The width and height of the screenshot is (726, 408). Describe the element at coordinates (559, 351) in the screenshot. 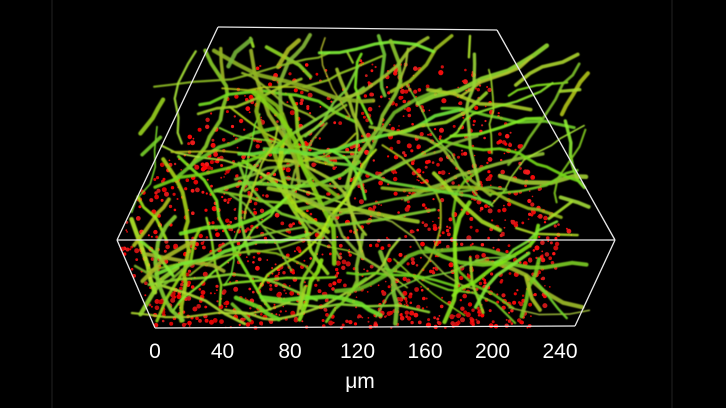

I see `tick-label: 240` at that location.